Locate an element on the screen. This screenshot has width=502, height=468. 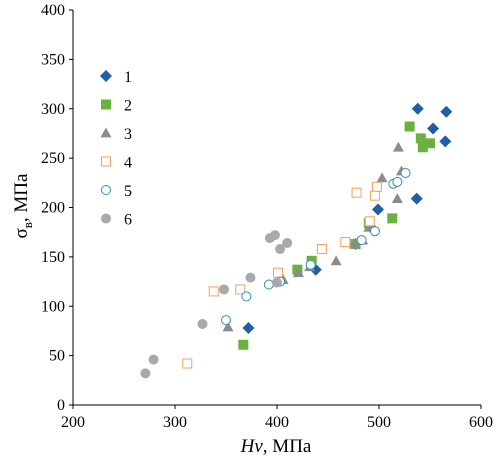
y-tick-label: 350 is located at coordinates (53, 59).